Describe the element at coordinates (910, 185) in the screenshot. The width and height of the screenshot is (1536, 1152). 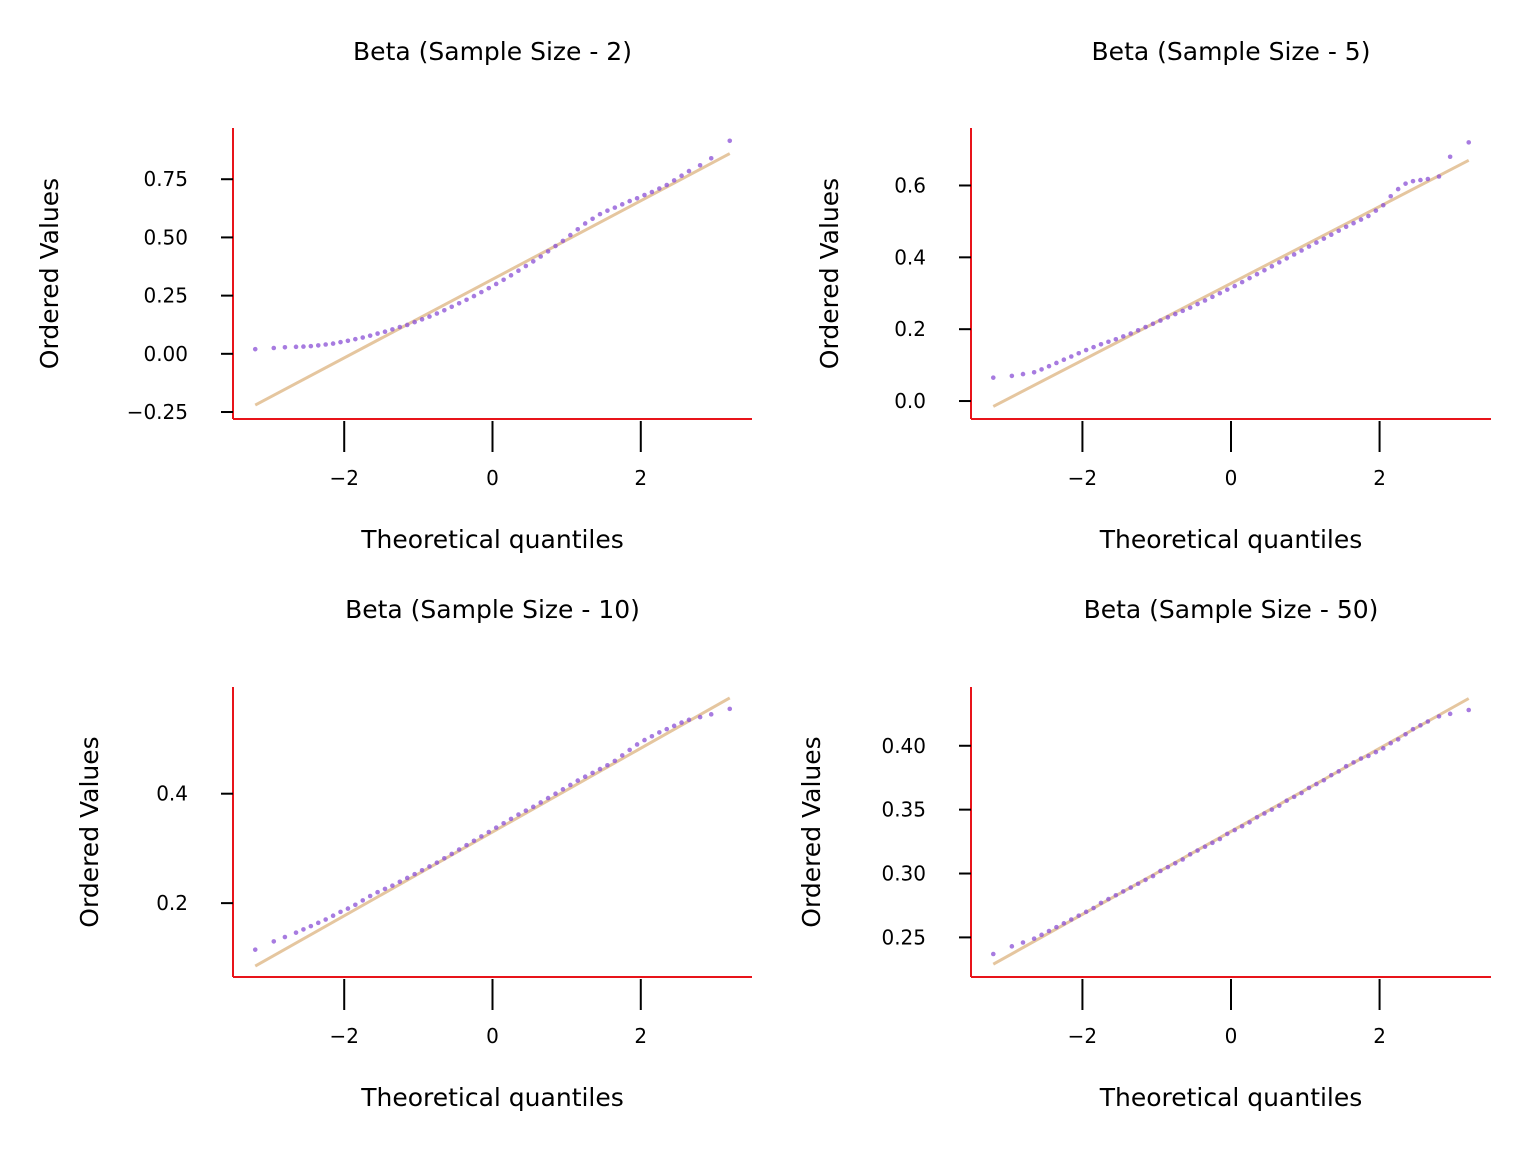
I see `y-tick-label: 0.6` at that location.